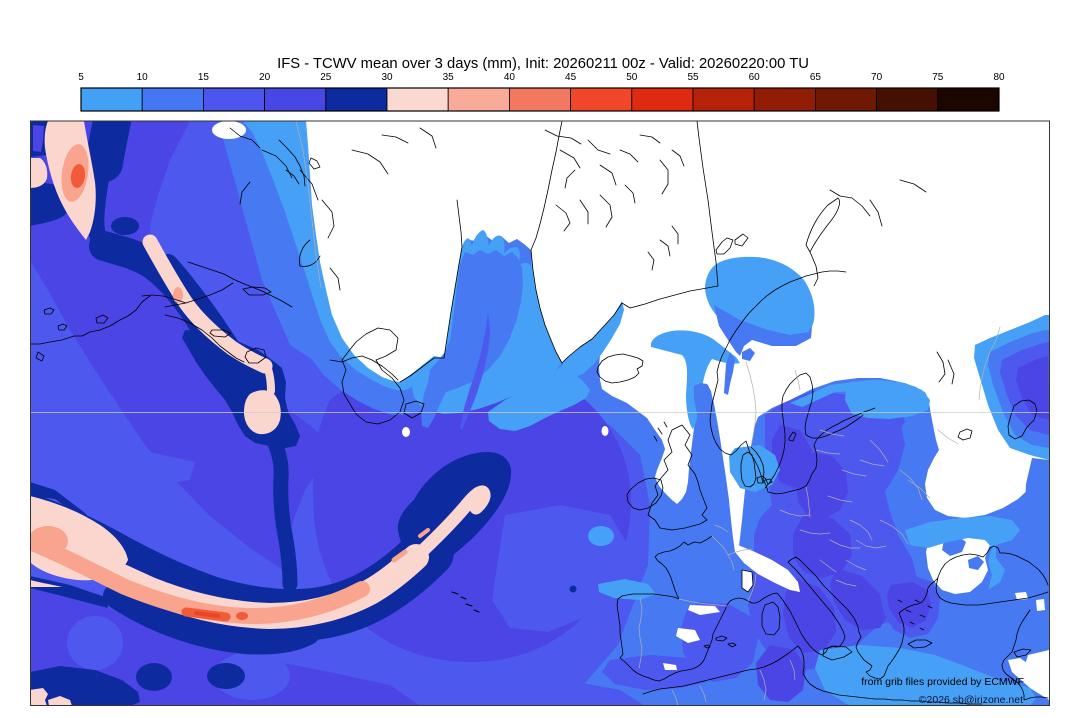 The height and width of the screenshot is (718, 1080). I want to click on svg-text: 80, so click(999, 77).